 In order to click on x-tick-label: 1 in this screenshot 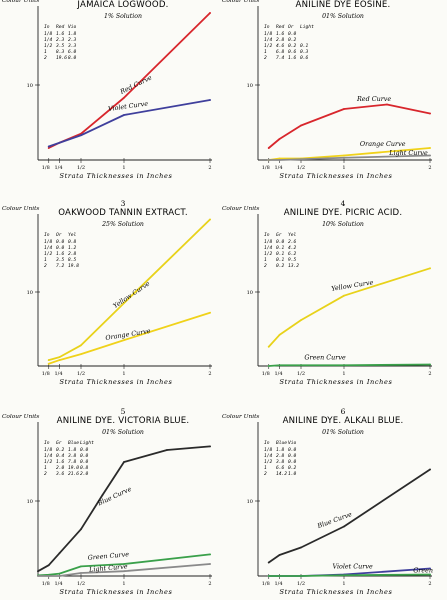, I will do `click(343, 374)`.